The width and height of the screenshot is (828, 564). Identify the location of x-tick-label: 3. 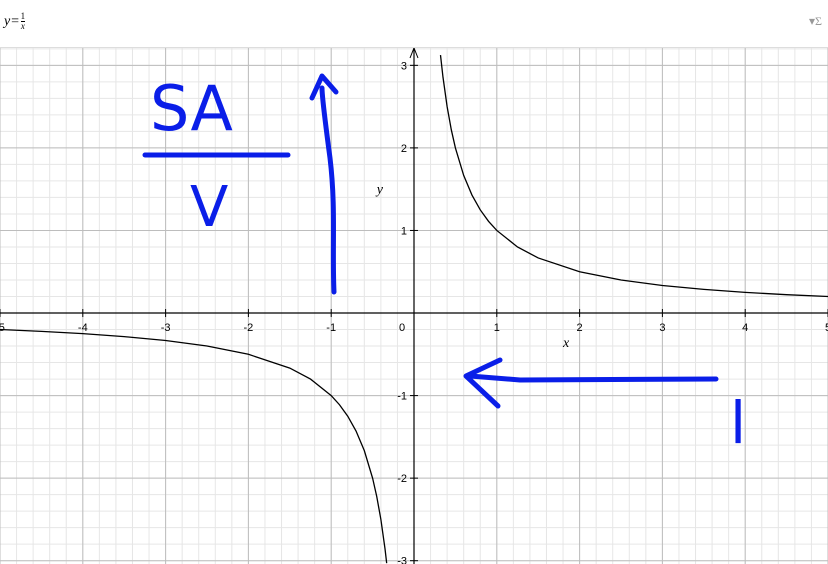
(662, 328).